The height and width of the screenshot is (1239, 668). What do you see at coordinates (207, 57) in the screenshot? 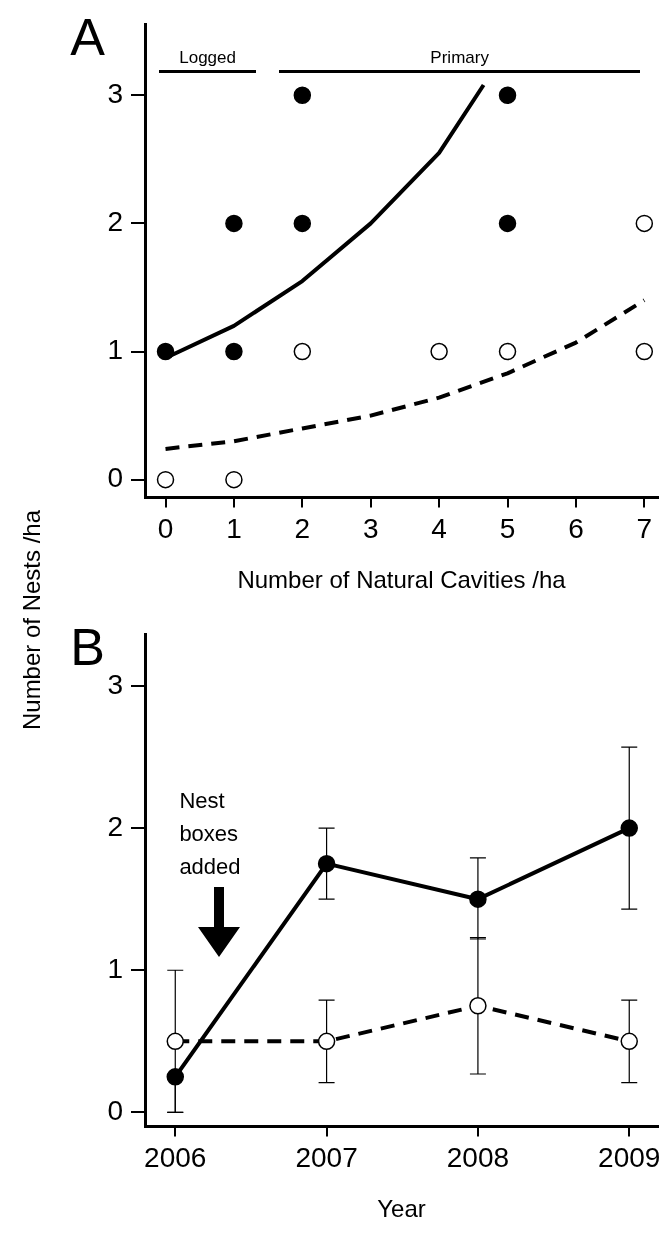
I see `annotation: Logged` at bounding box center [207, 57].